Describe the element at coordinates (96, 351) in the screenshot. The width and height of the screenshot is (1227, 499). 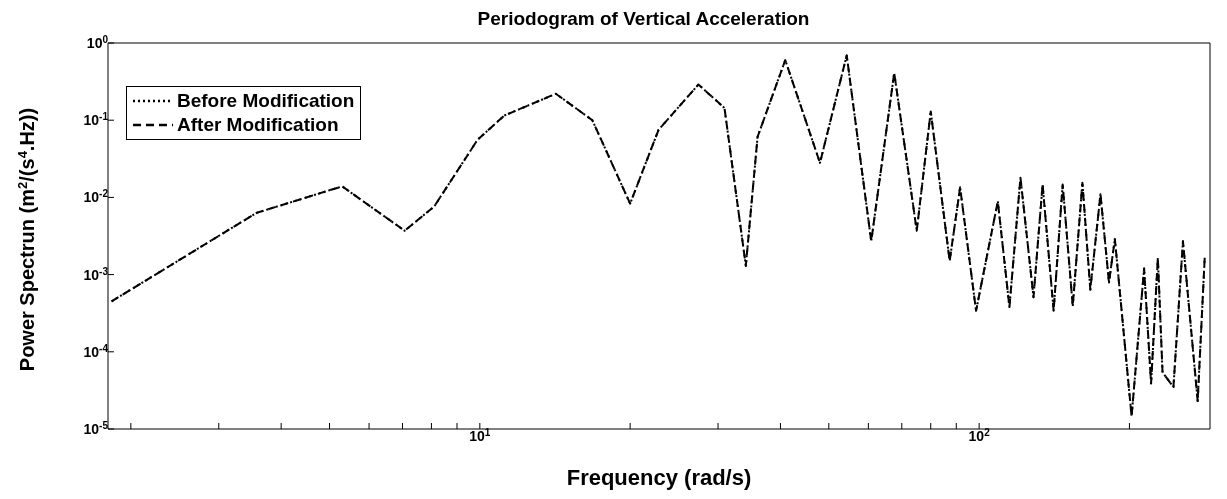
I see `y-tick-label: 10$^{-4}$` at that location.